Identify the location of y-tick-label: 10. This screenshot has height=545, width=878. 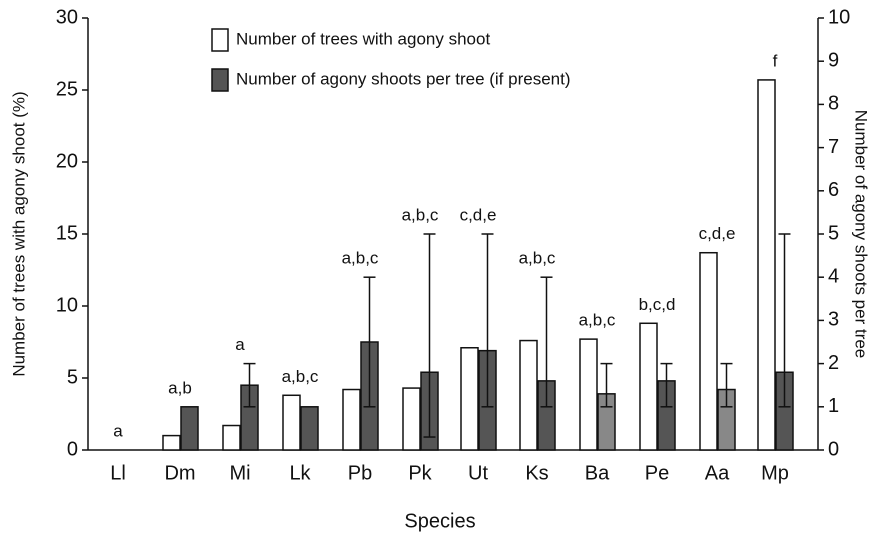
(67, 305).